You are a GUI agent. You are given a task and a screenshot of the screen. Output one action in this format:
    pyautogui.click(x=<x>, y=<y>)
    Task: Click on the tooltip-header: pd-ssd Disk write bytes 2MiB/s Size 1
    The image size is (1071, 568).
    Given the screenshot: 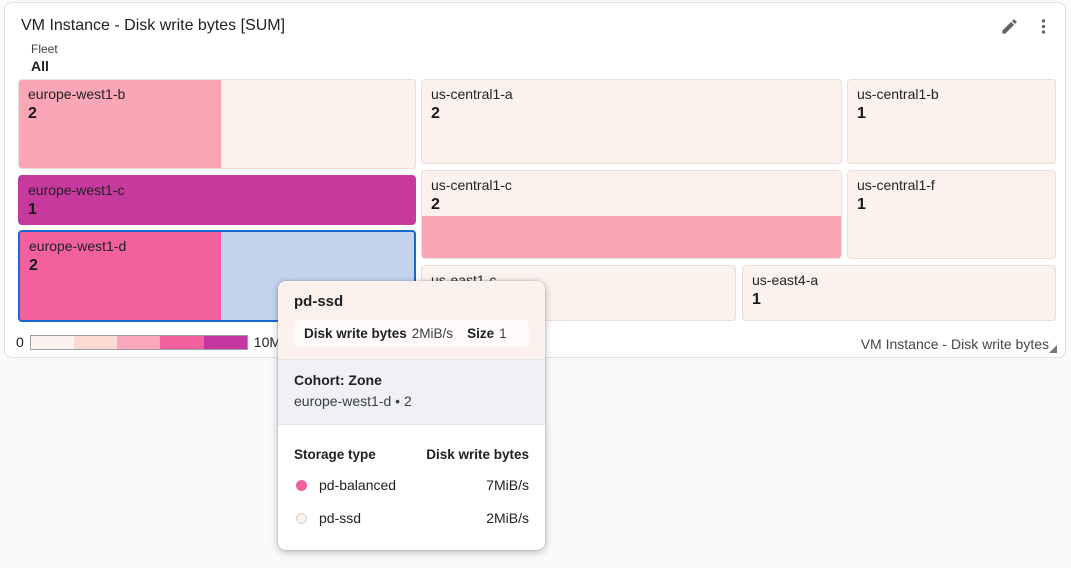 What is the action you would take?
    pyautogui.click(x=411, y=320)
    